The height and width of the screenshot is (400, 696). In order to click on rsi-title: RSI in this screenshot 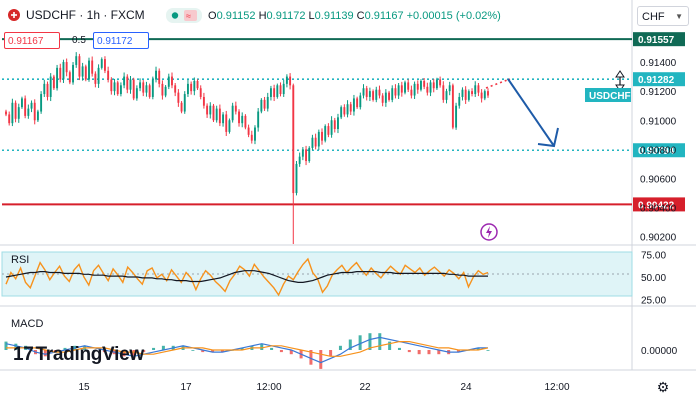, I will do `click(20, 260)`.